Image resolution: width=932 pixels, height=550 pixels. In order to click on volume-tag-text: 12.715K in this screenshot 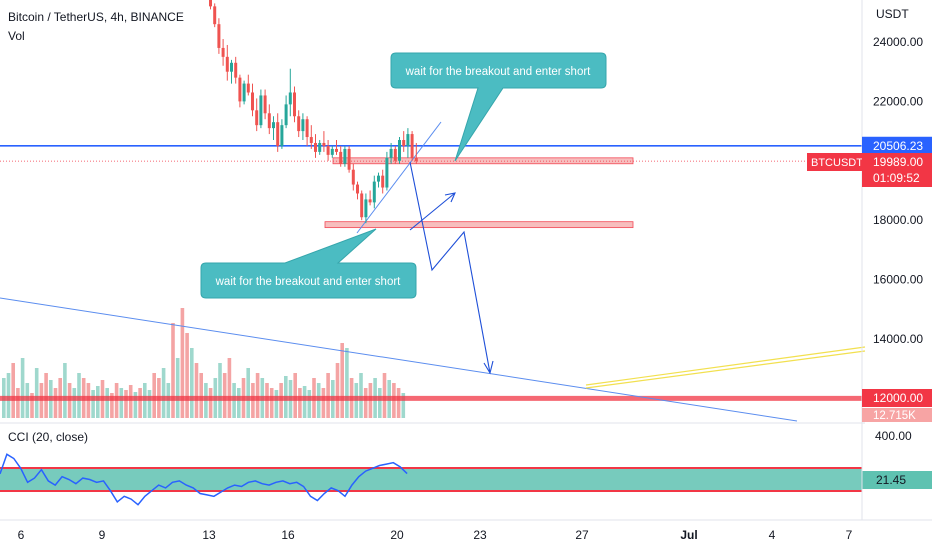, I will do `click(894, 416)`.